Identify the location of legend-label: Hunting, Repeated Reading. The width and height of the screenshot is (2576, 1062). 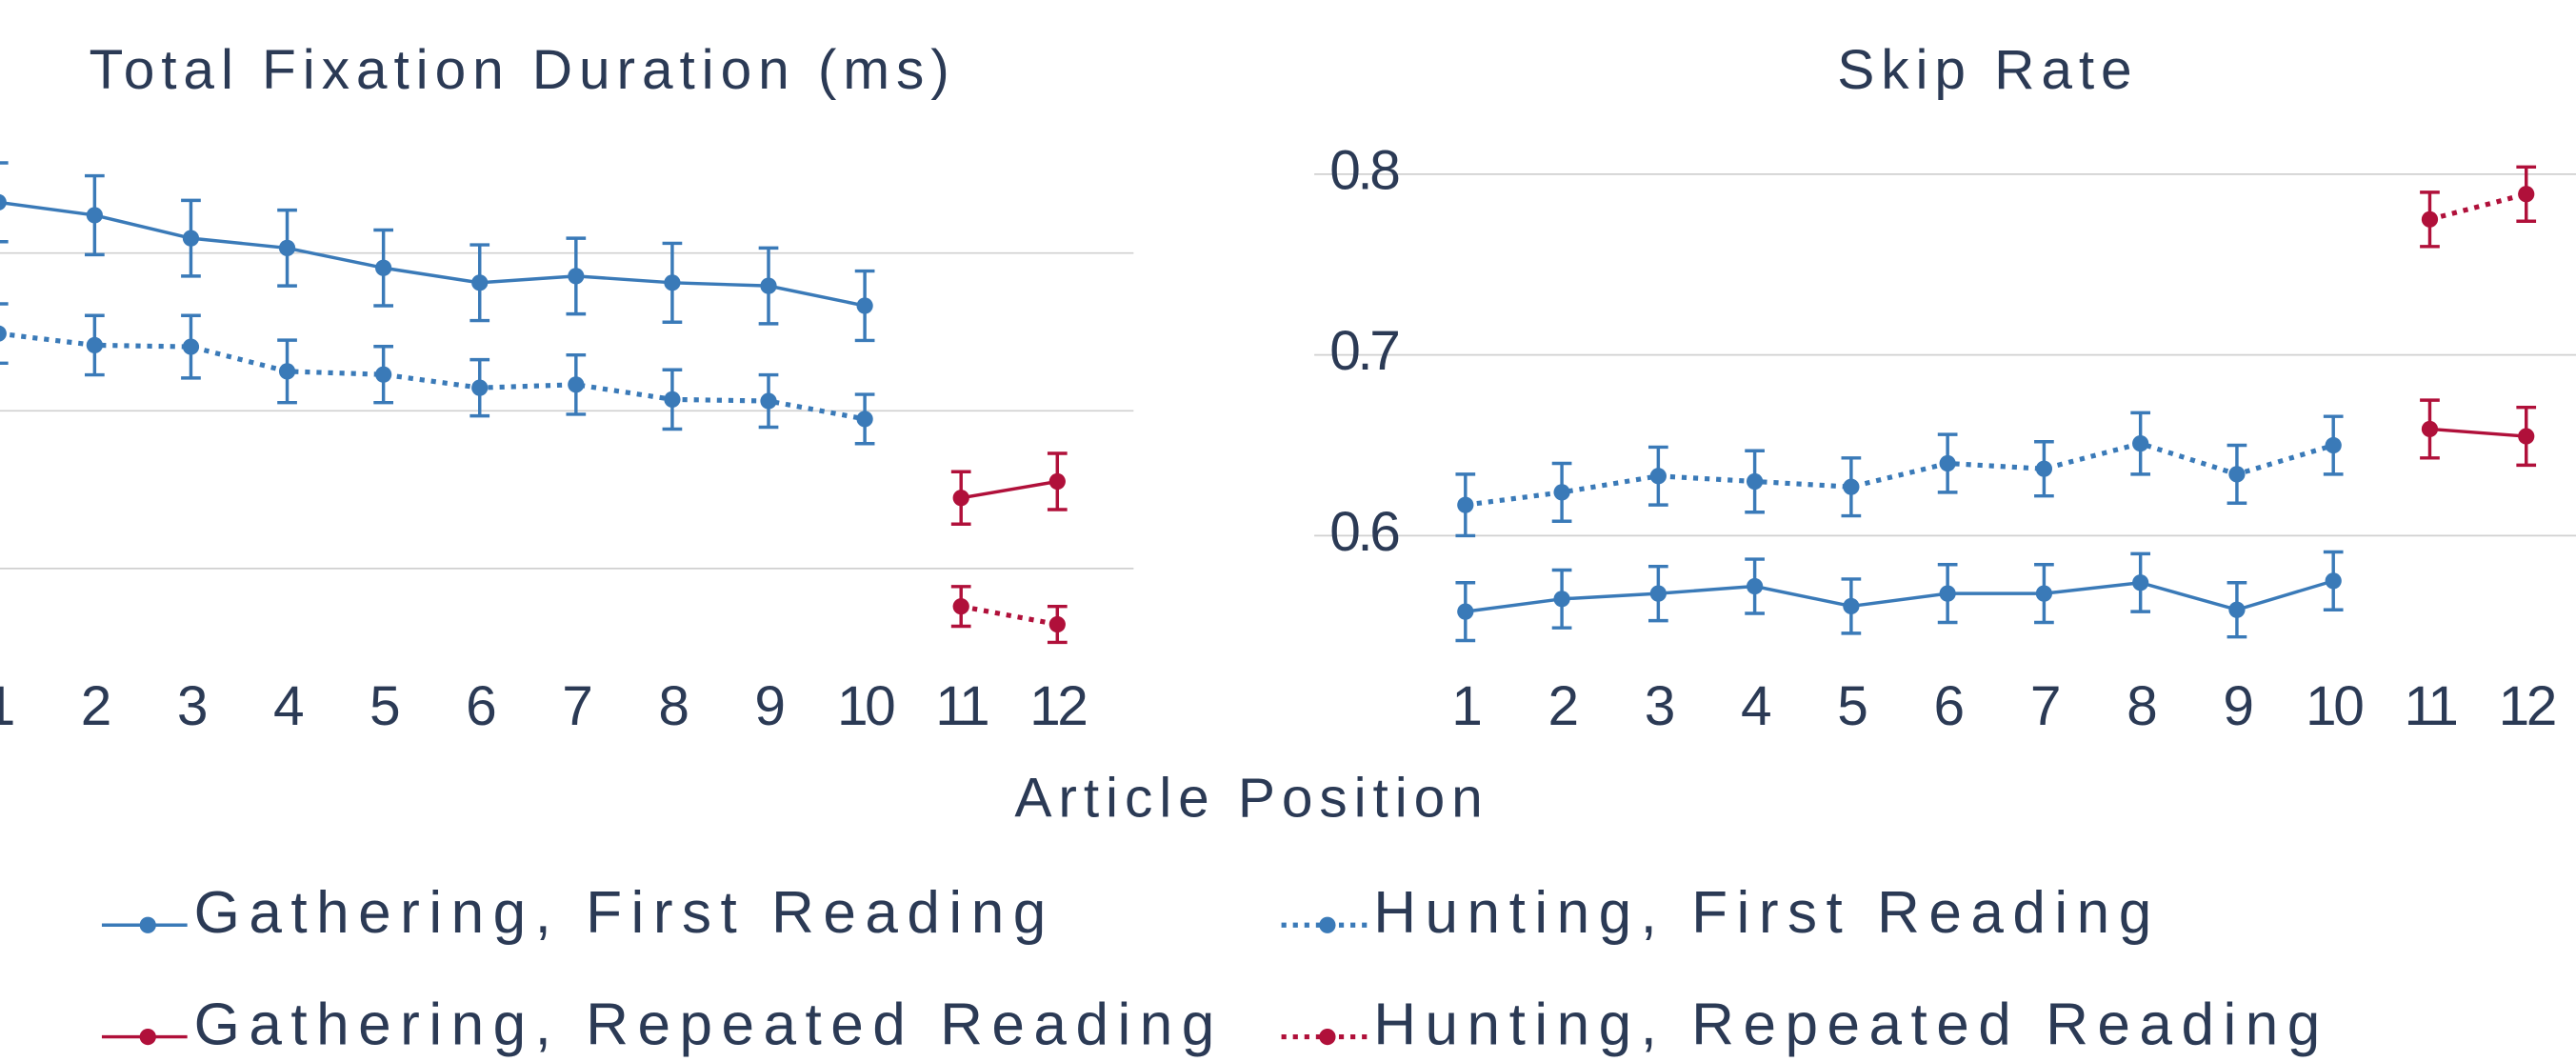
(1851, 1024).